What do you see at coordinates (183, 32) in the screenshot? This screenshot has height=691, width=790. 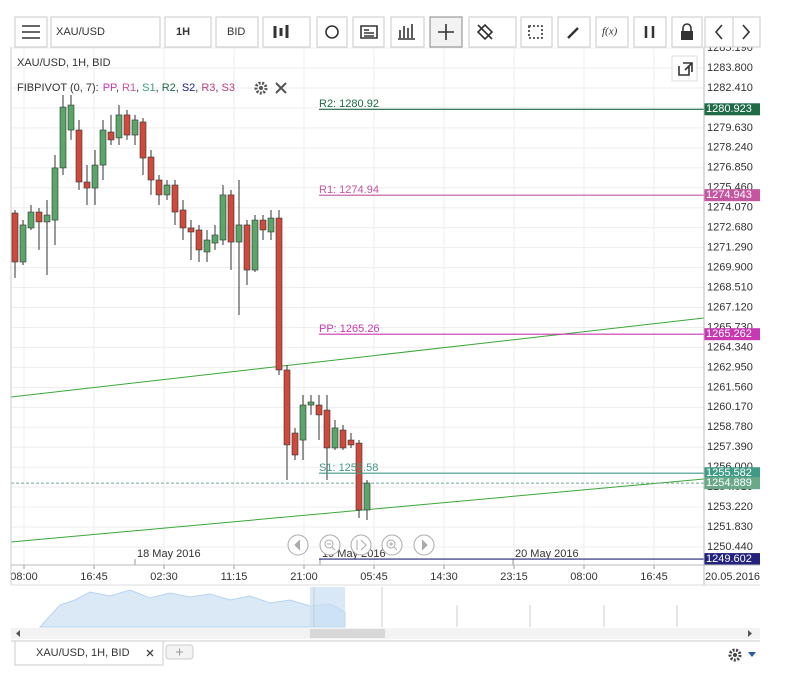 I see `timeframe-text: 1H` at bounding box center [183, 32].